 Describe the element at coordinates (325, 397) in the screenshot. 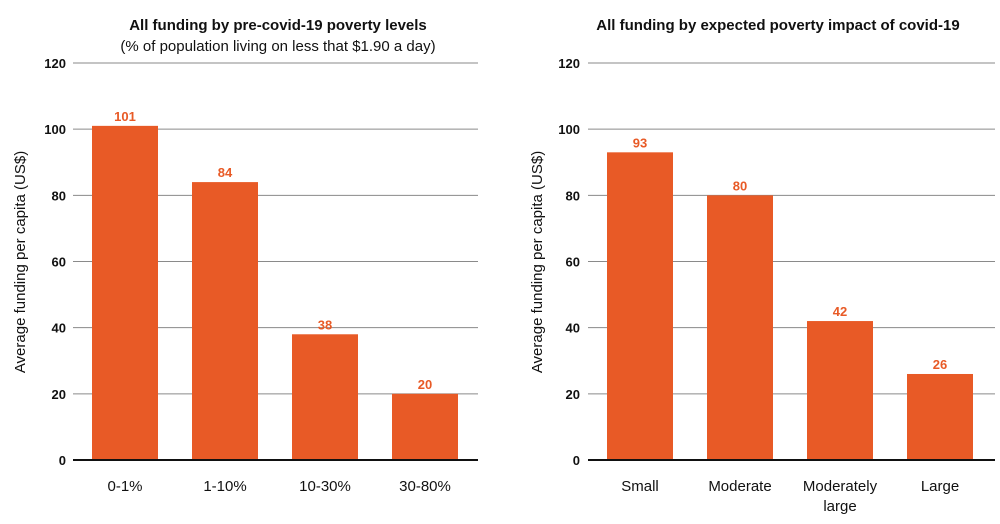

I see `bar-10-30-` at that location.